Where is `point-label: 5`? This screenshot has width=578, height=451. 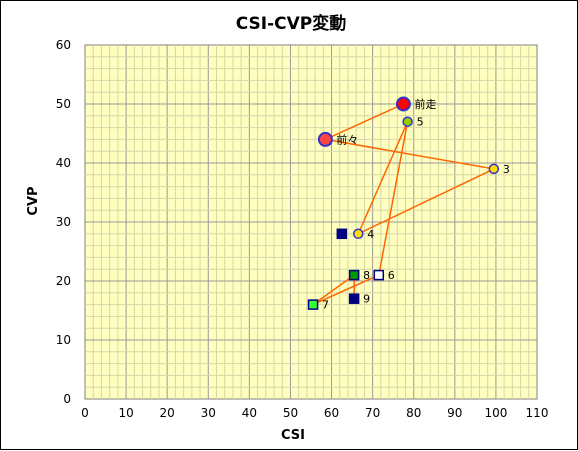 point-label: 5 is located at coordinates (420, 122).